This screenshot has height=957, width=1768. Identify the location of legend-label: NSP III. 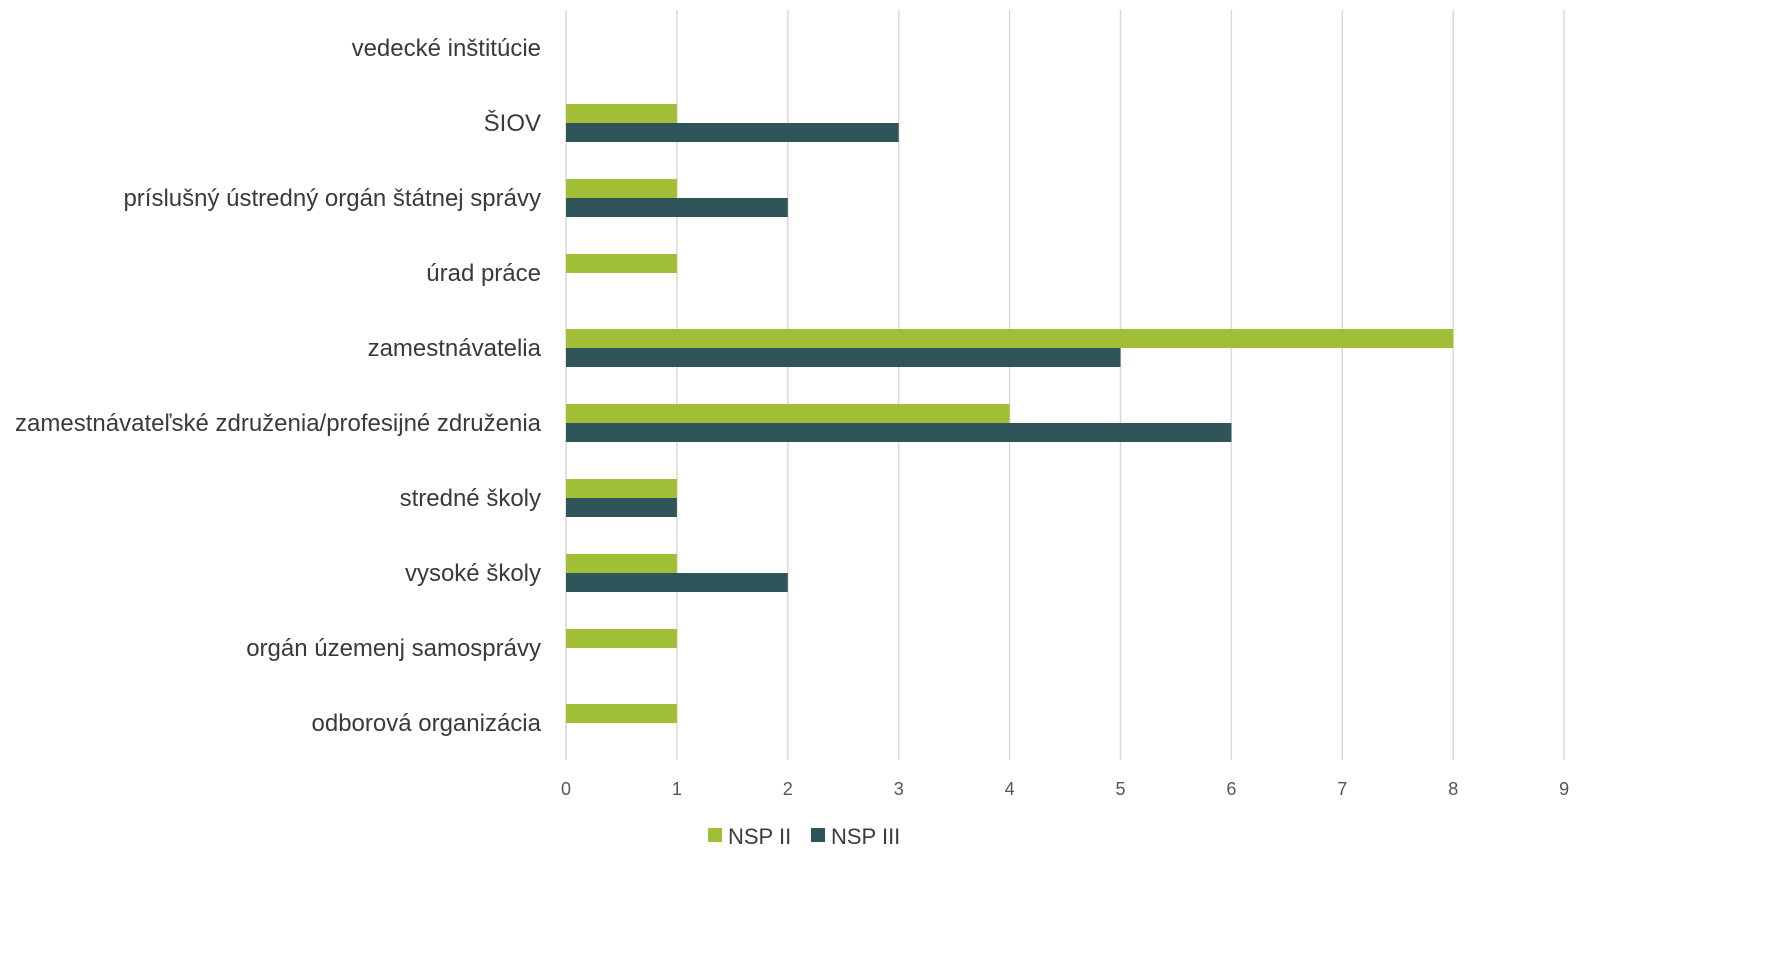
(865, 836).